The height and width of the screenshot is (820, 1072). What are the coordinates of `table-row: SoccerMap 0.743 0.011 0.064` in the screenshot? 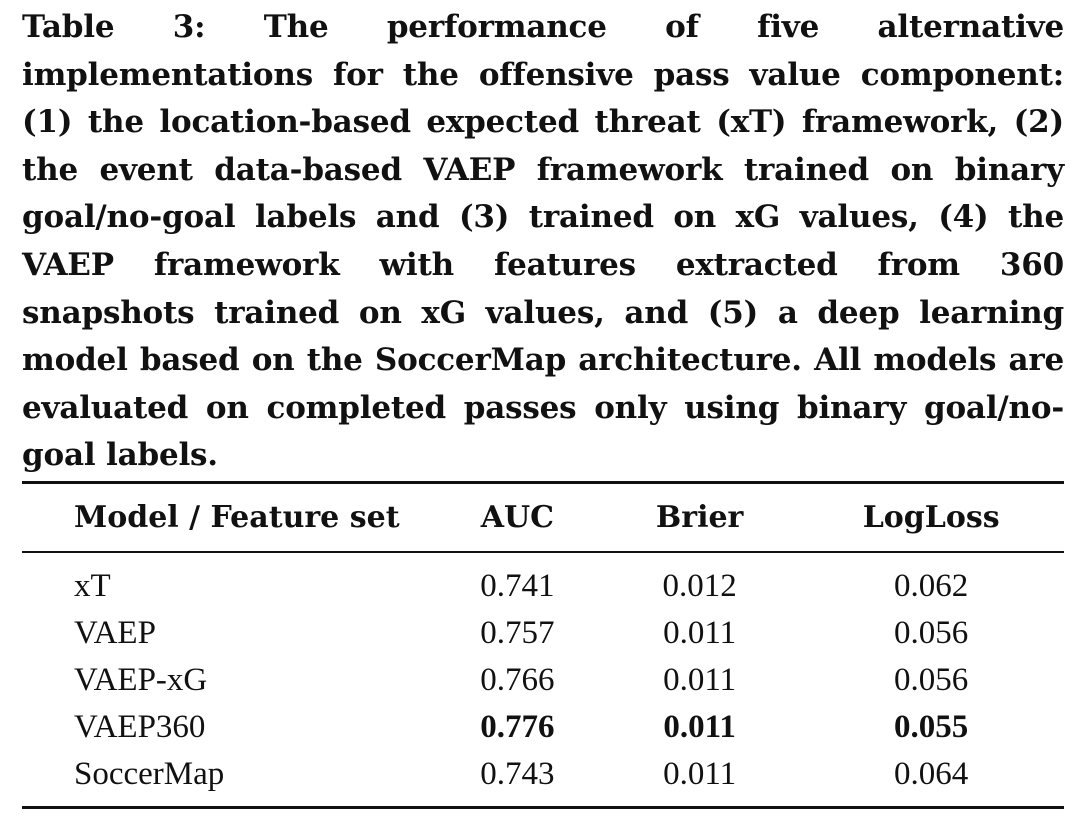 It's located at (543, 779).